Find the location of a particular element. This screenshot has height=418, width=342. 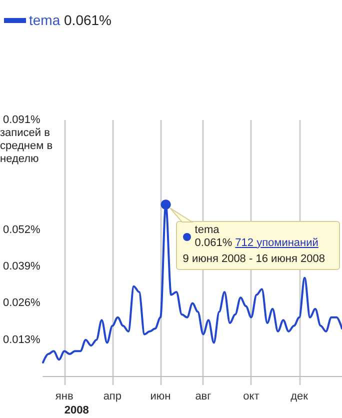

y-tick-label: 0.091% is located at coordinates (22, 120).